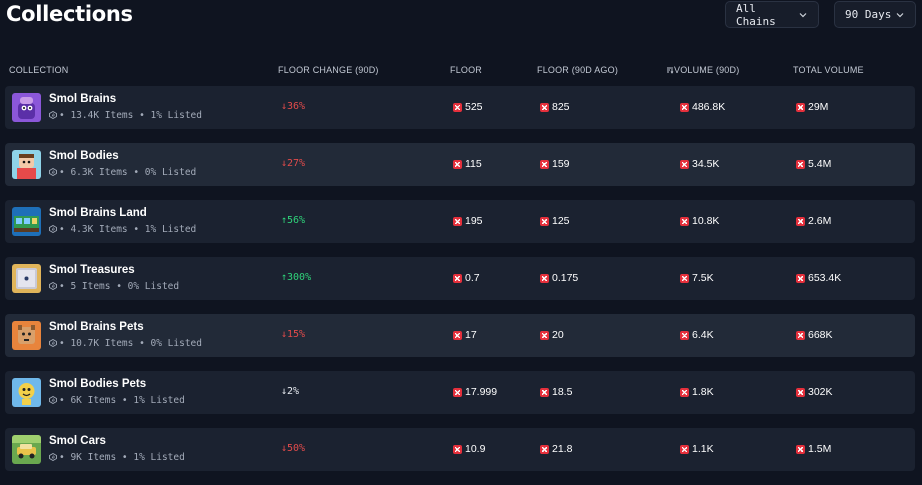  I want to click on floor-change: ↓36%, so click(293, 106).